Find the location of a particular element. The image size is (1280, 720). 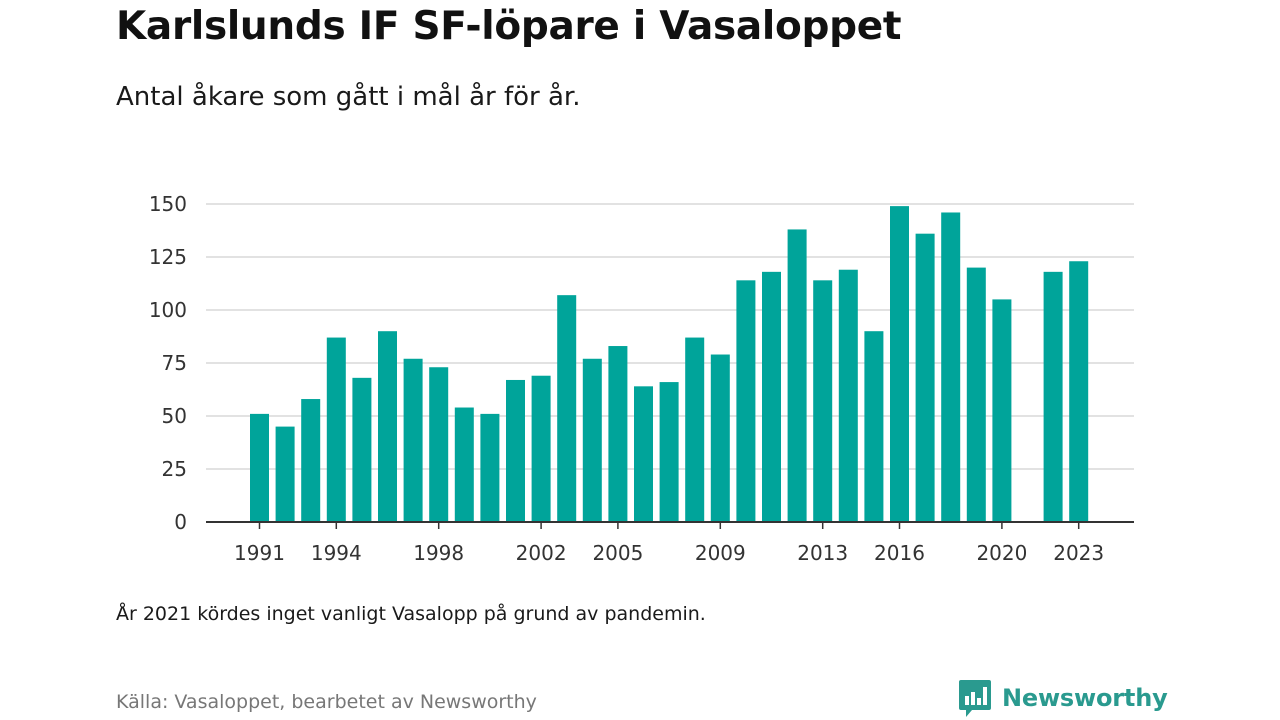

bar-2019 is located at coordinates (976, 394).